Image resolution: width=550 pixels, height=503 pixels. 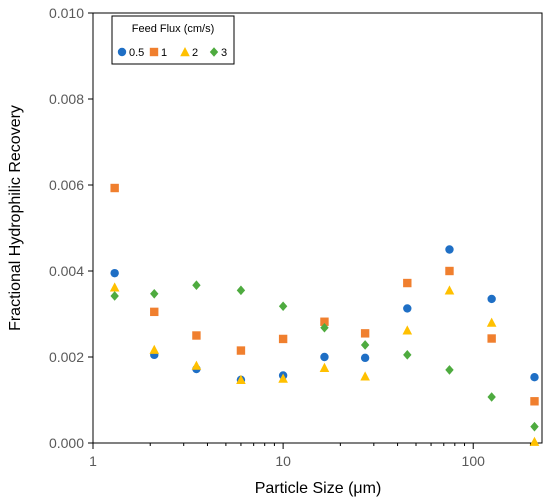 What do you see at coordinates (173, 29) in the screenshot?
I see `legend-title: Feed Flux (cm/s)` at bounding box center [173, 29].